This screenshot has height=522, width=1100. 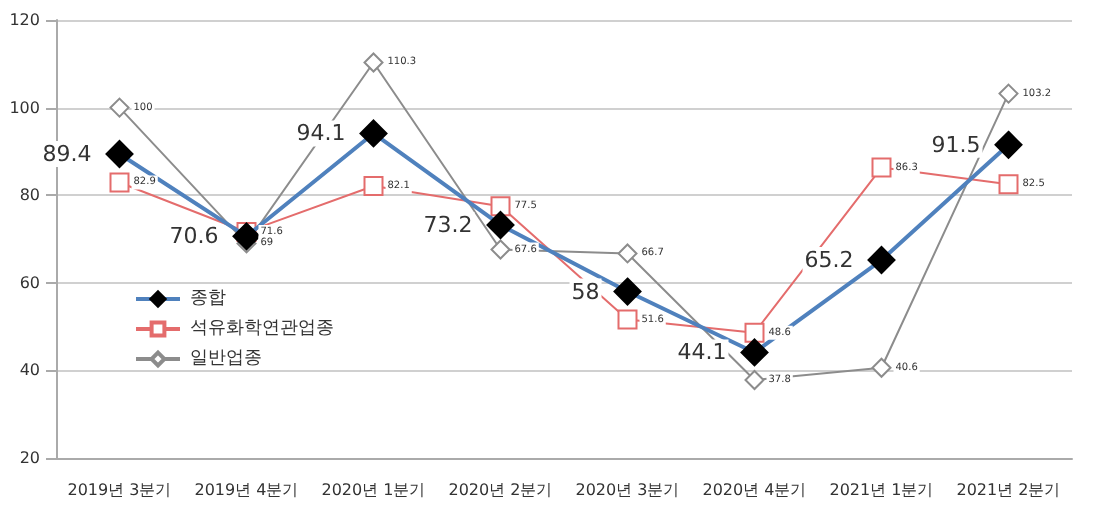 I want to click on x-tick-label: 2020년 1분기, so click(x=373, y=490).